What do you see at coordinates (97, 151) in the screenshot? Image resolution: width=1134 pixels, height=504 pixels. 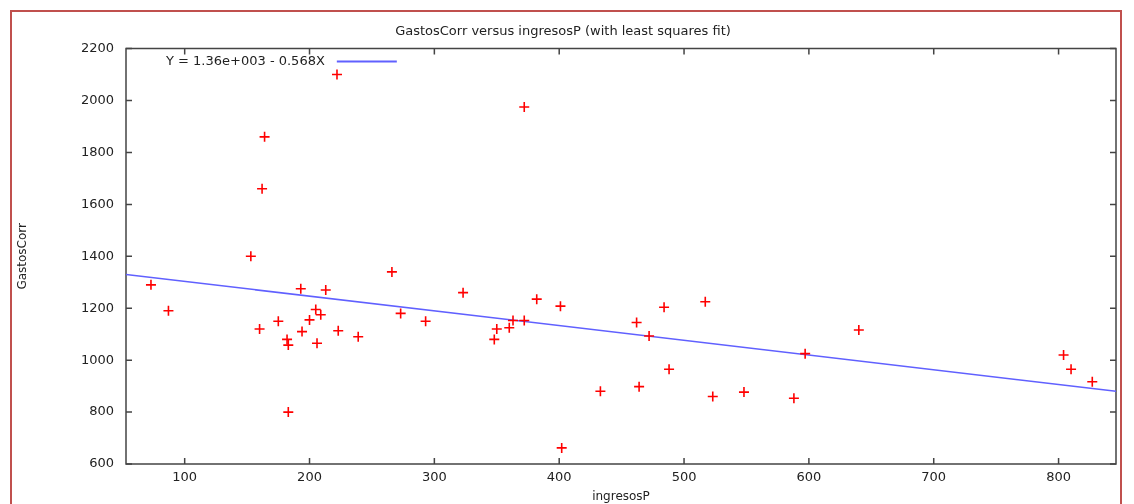 I see `y-tick-label: 1800` at bounding box center [97, 151].